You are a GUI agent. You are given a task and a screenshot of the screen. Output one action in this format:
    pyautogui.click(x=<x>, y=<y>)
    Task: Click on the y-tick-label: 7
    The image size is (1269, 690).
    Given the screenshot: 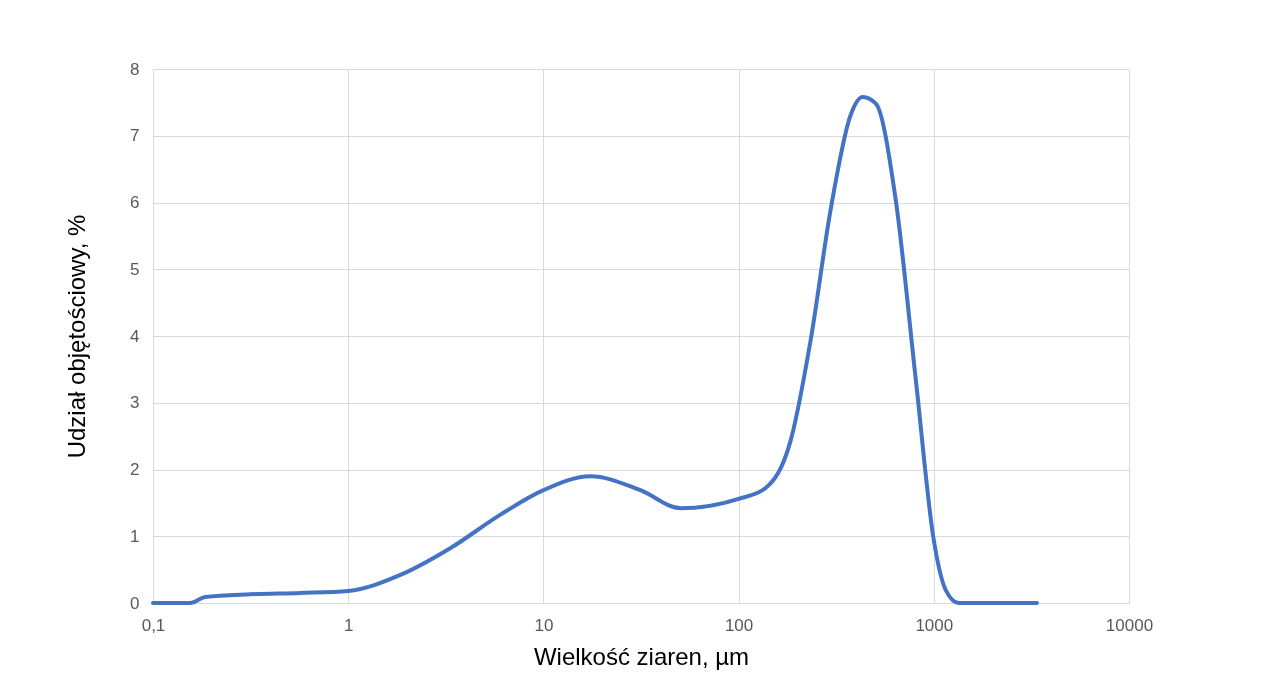 What is the action you would take?
    pyautogui.click(x=135, y=136)
    